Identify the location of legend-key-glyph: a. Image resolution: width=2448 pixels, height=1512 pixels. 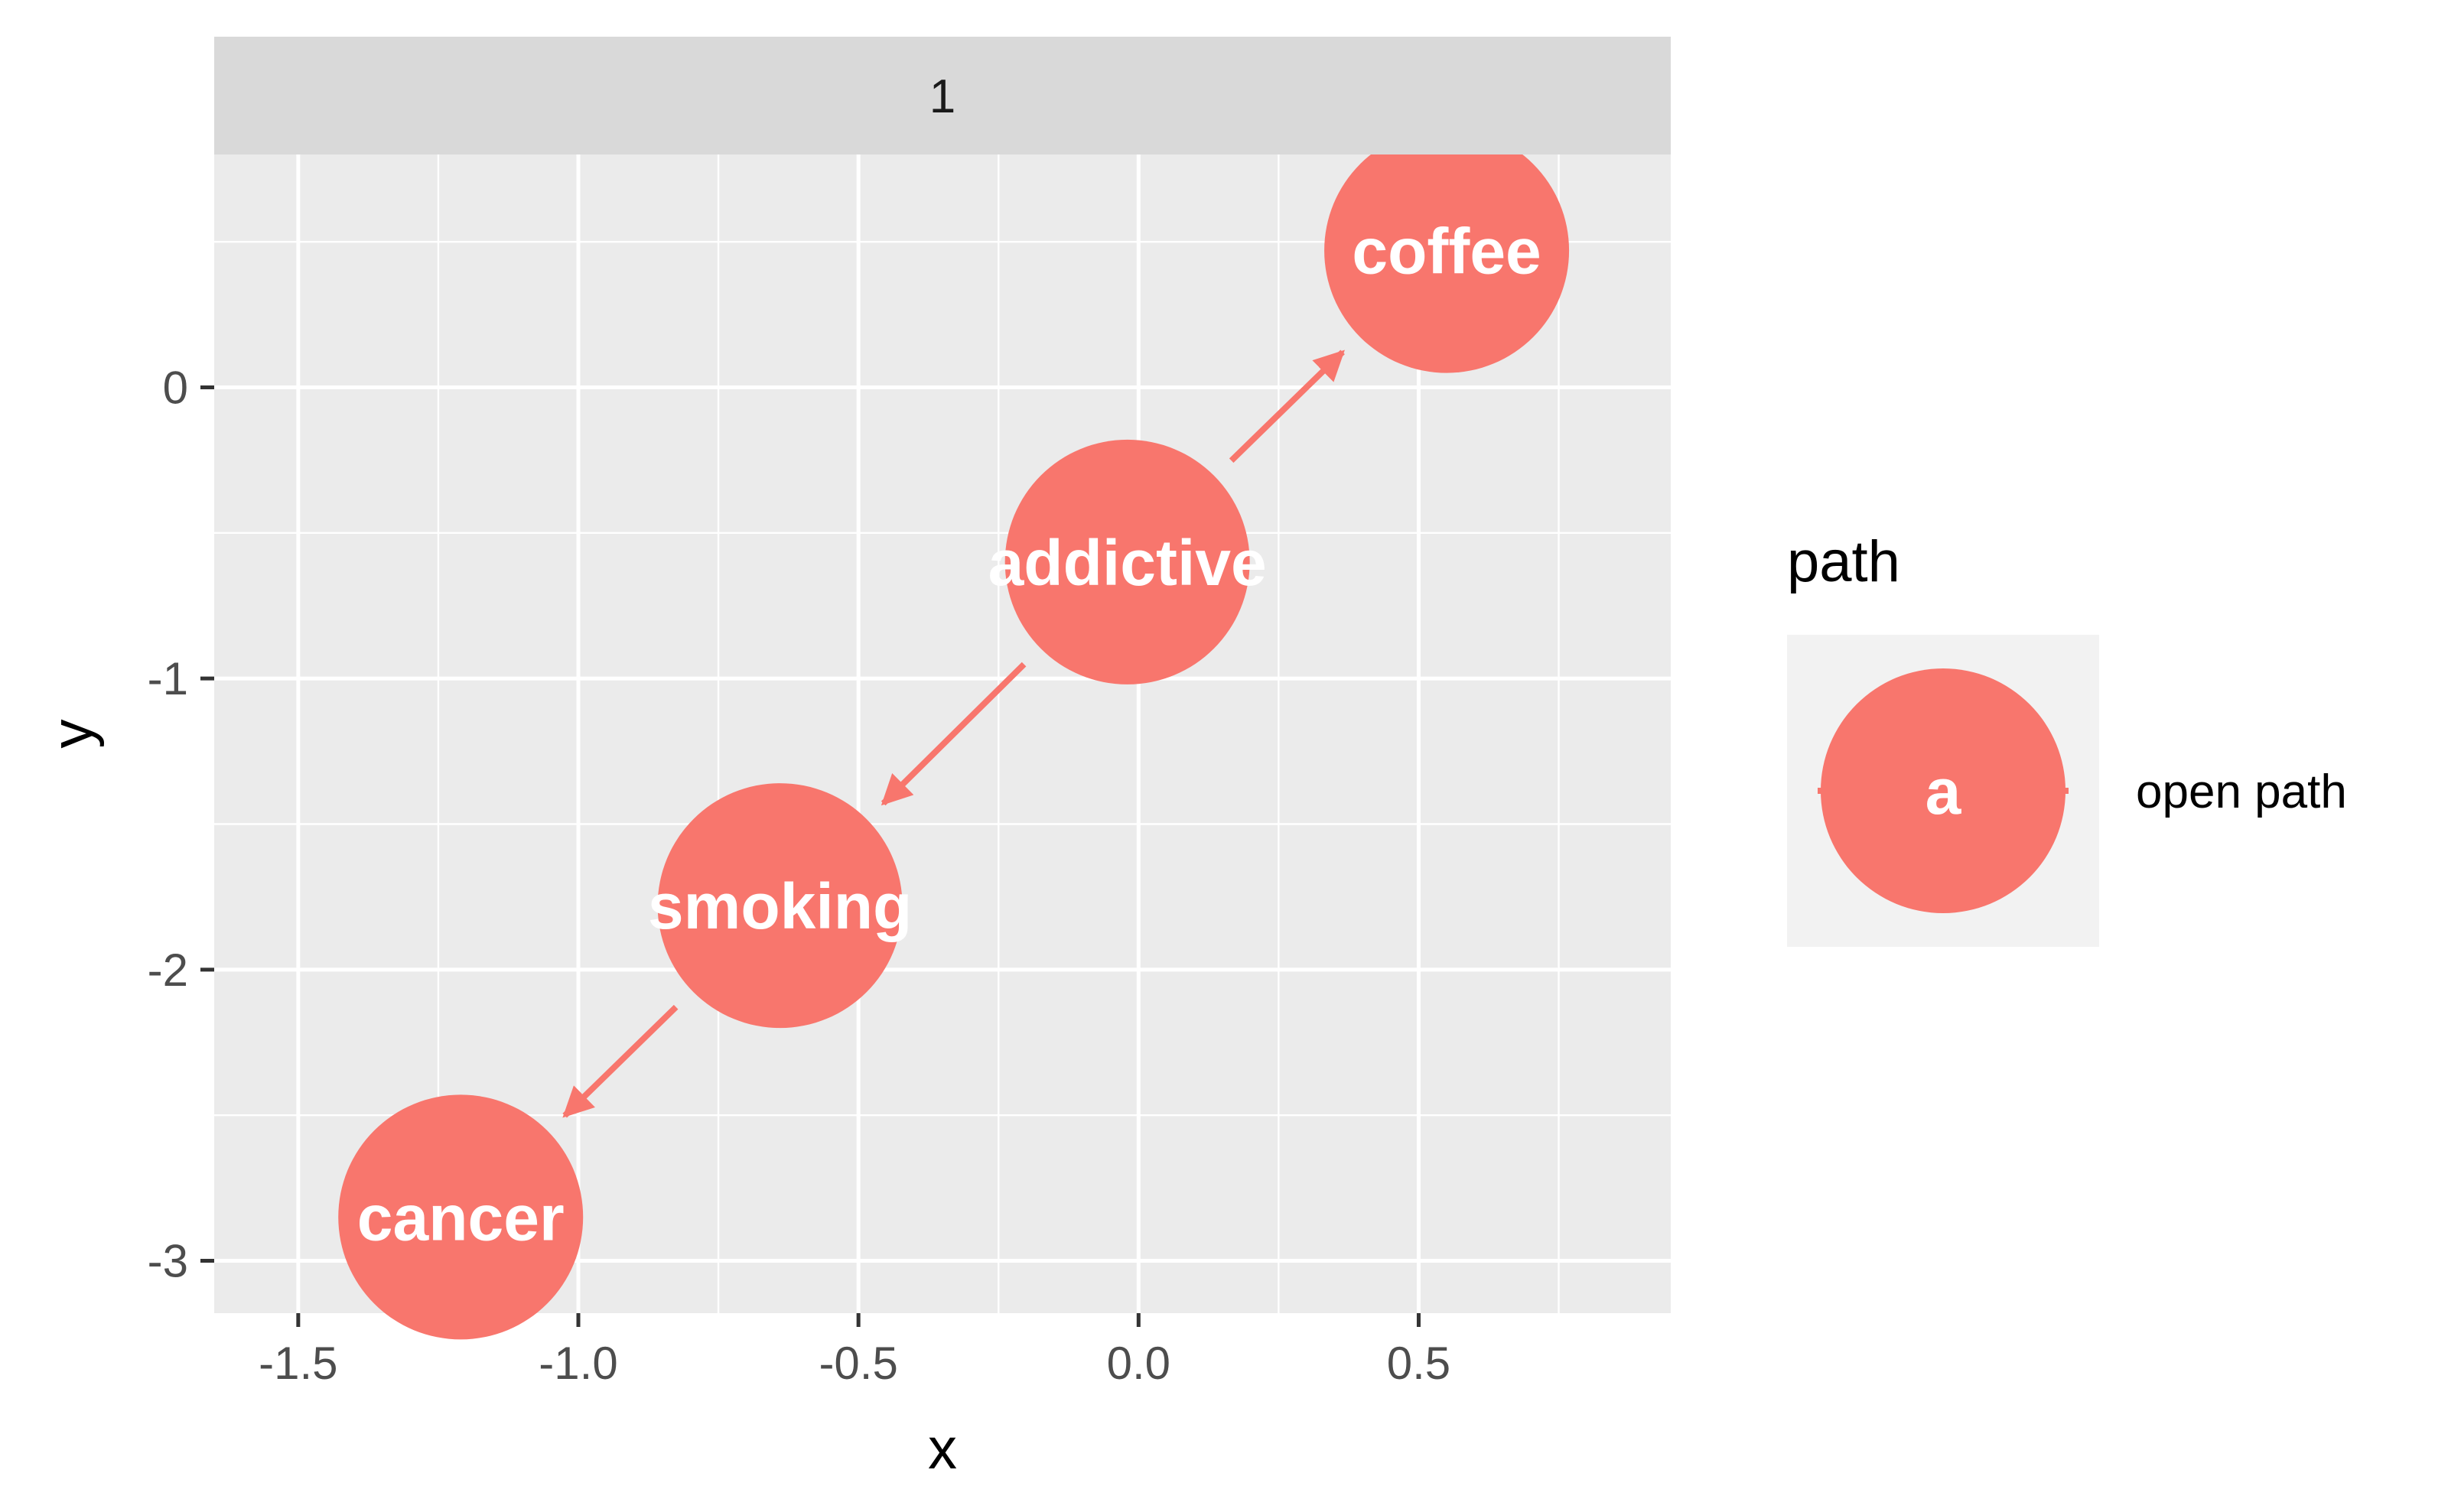
(1944, 792).